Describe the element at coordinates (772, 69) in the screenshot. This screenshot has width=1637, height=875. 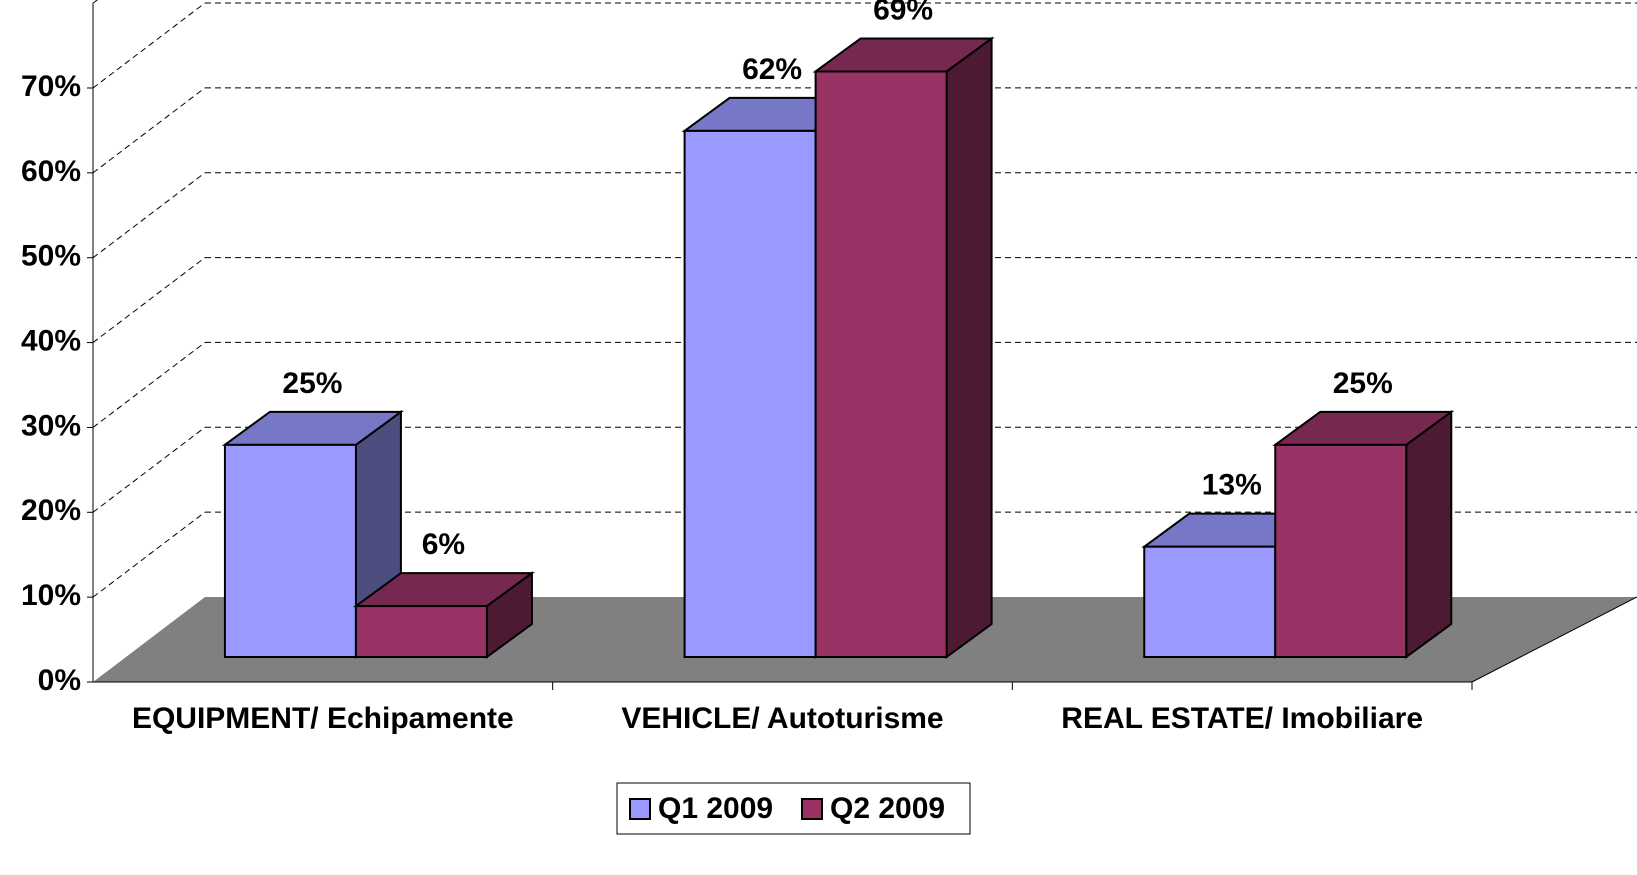
I see `data-label: 62%` at that location.